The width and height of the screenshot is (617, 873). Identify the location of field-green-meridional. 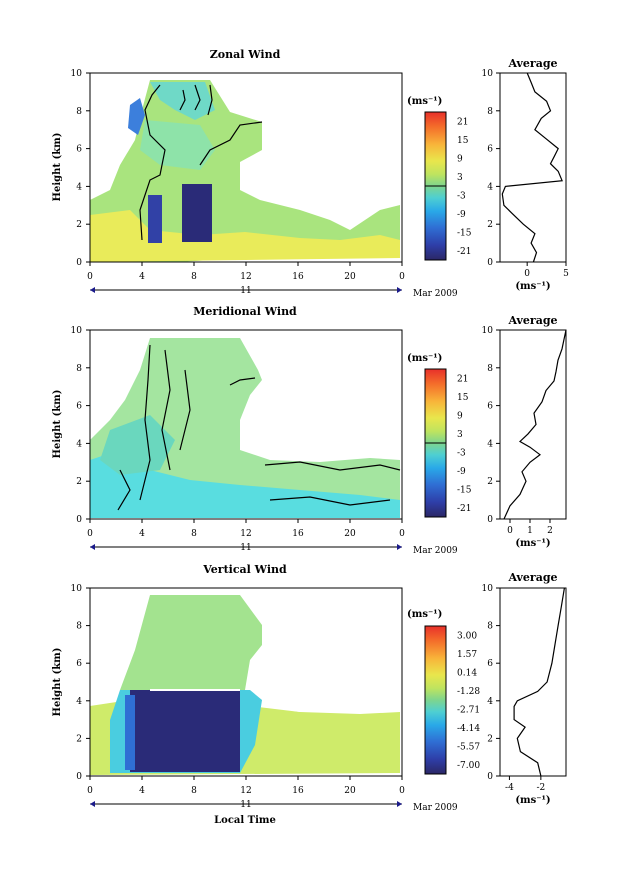
(245, 428).